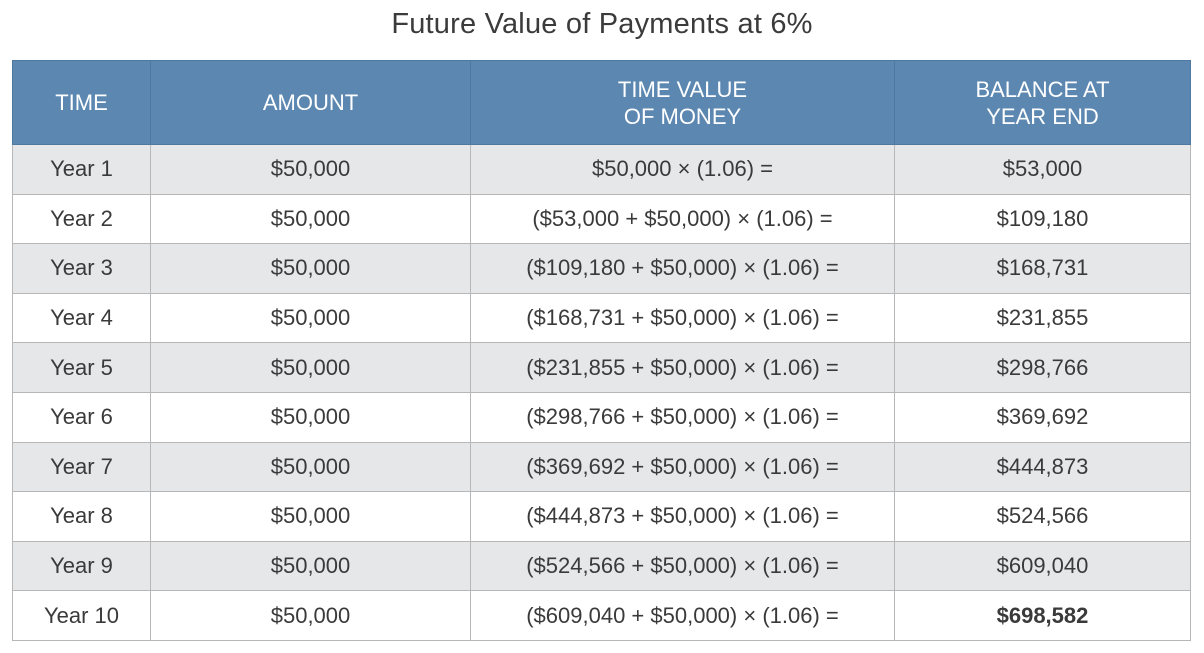  What do you see at coordinates (682, 89) in the screenshot?
I see `header-tvm-line-1: TIME VALUE` at bounding box center [682, 89].